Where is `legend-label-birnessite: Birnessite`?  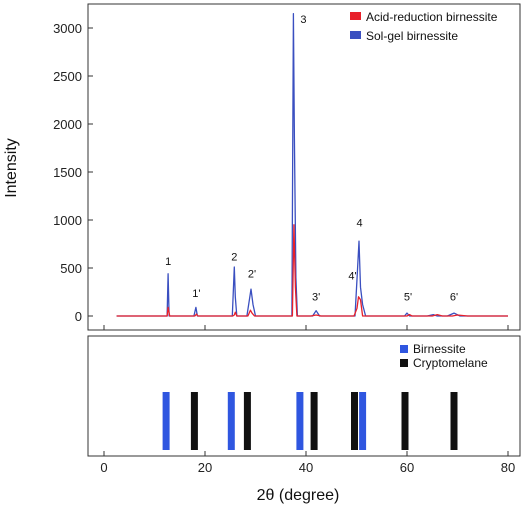
legend-label-birnessite: Birnessite is located at coordinates (439, 349).